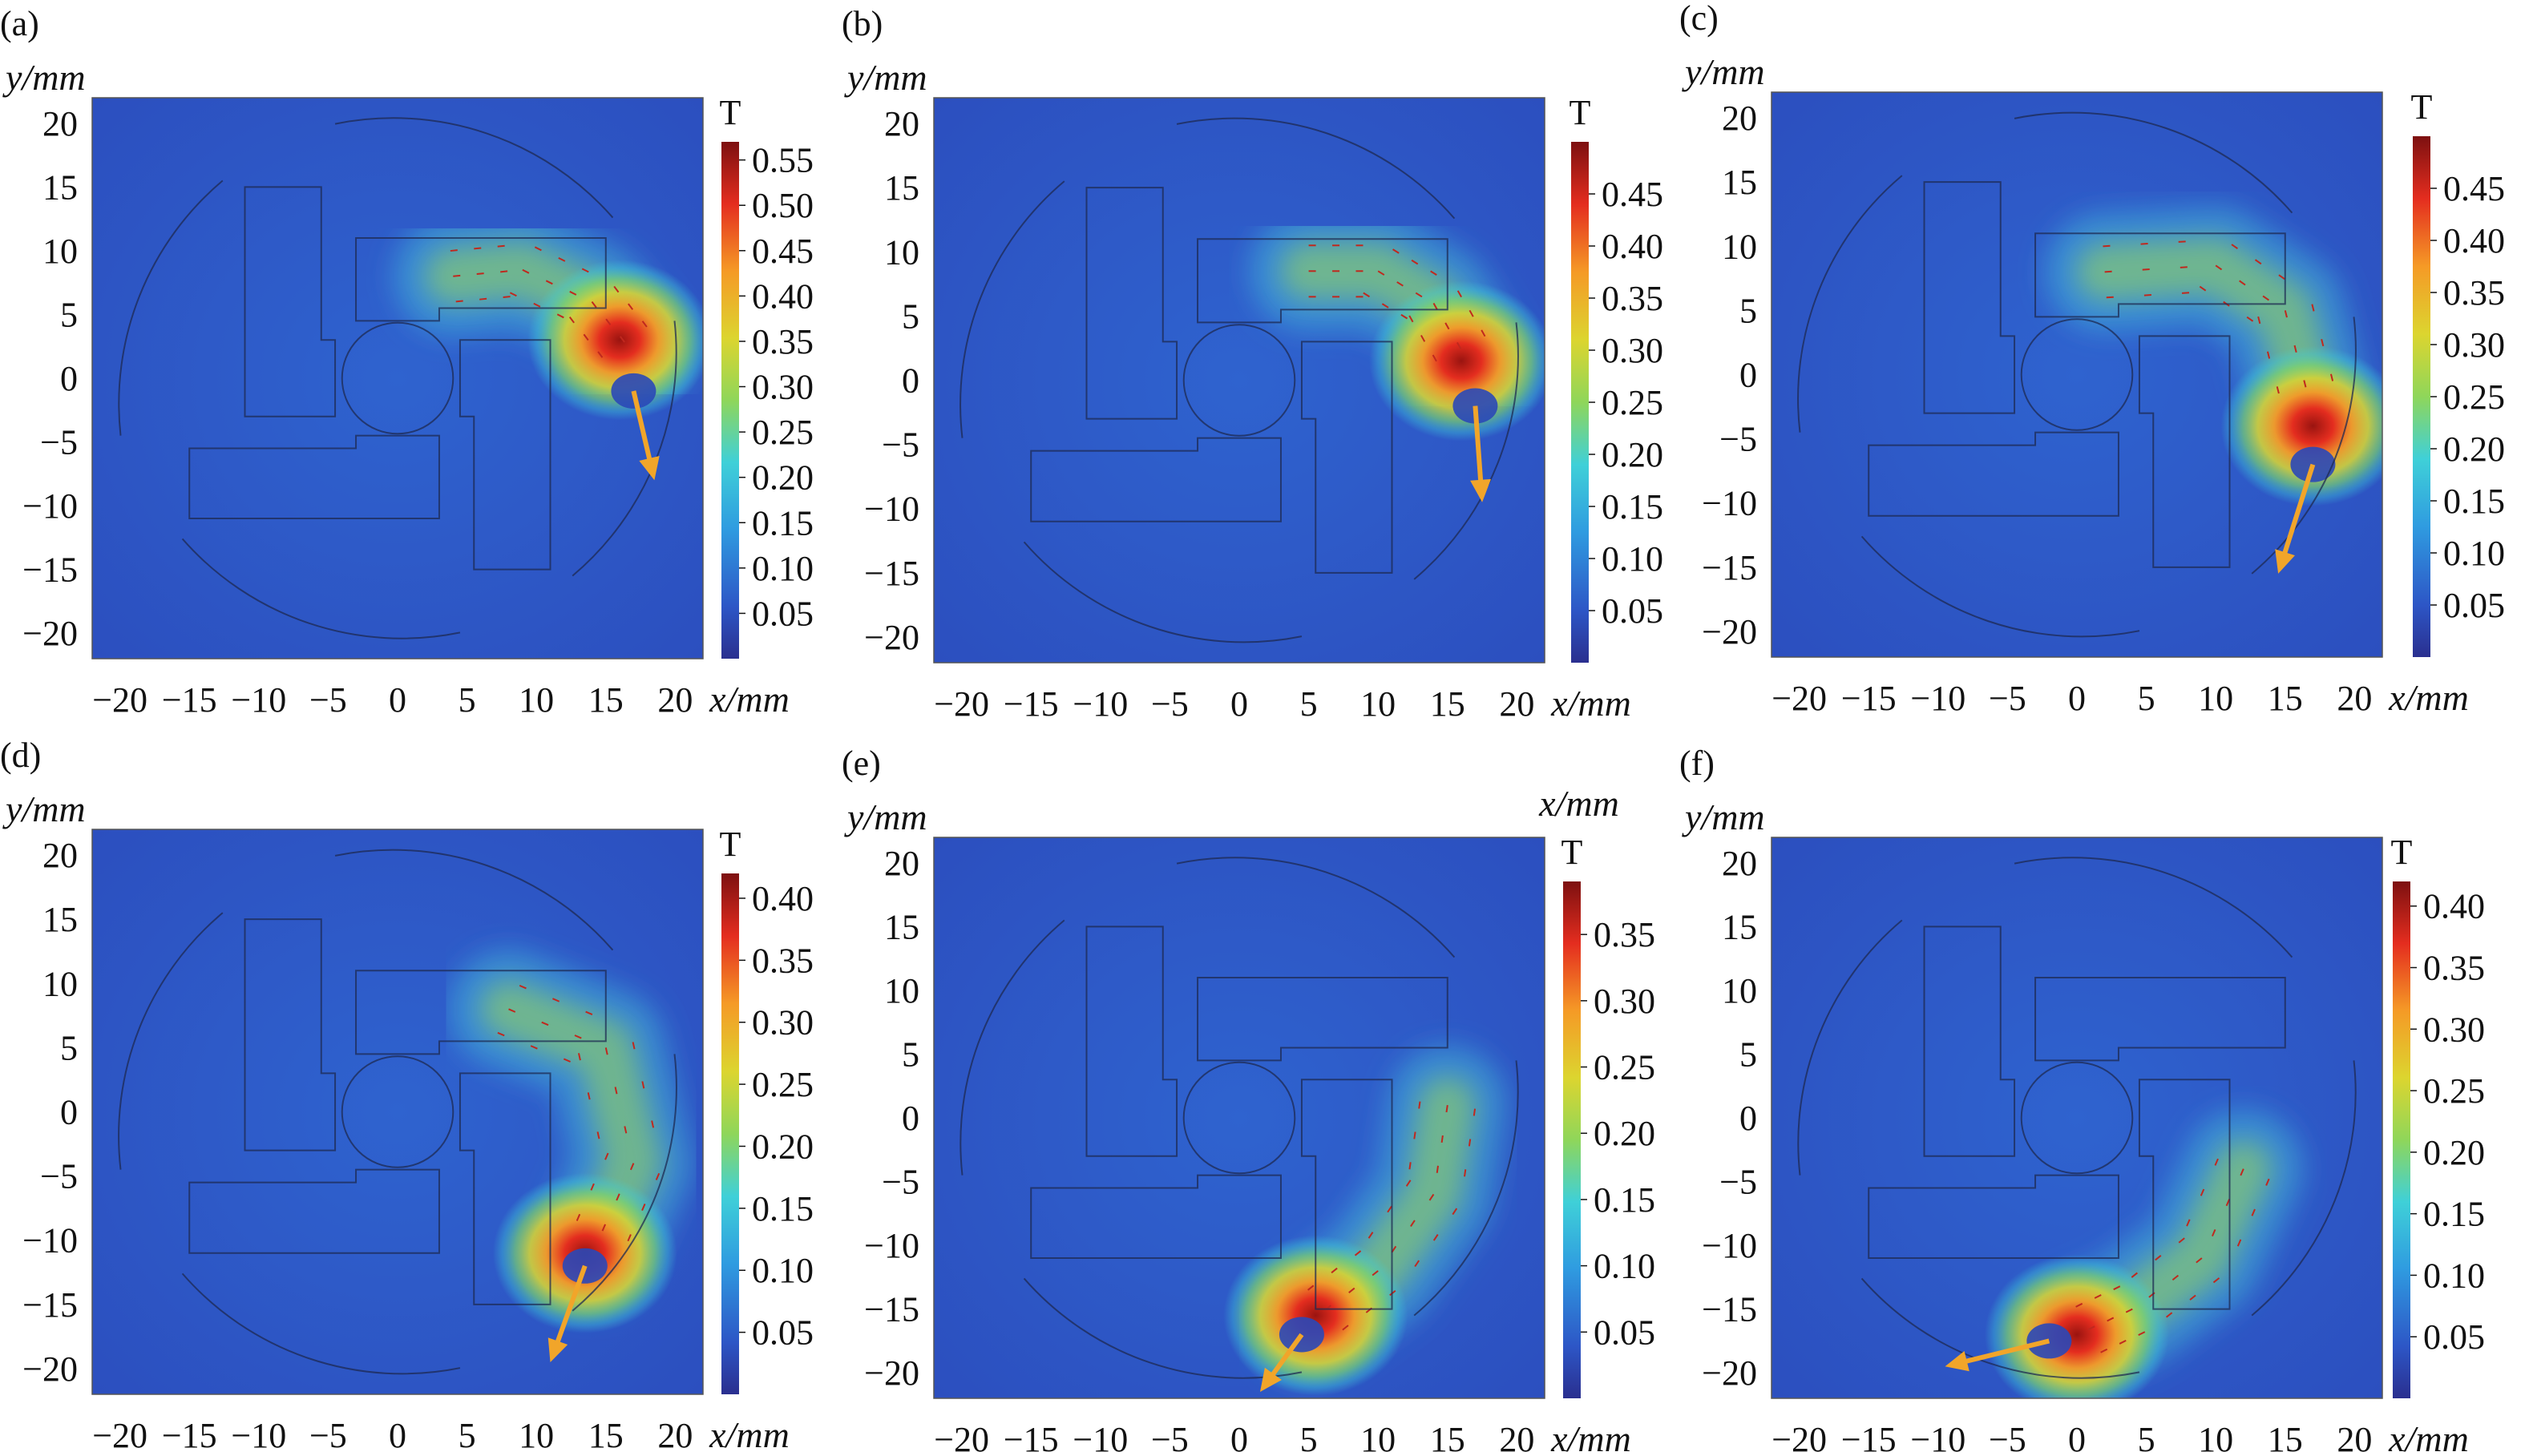  Describe the element at coordinates (891, 1373) in the screenshot. I see `y-tick-label: −20` at that location.